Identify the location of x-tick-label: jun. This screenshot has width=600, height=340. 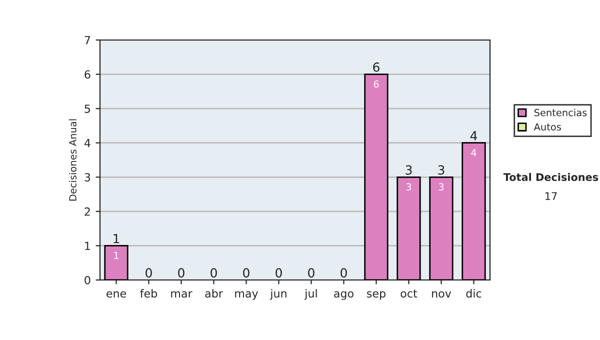
(278, 294).